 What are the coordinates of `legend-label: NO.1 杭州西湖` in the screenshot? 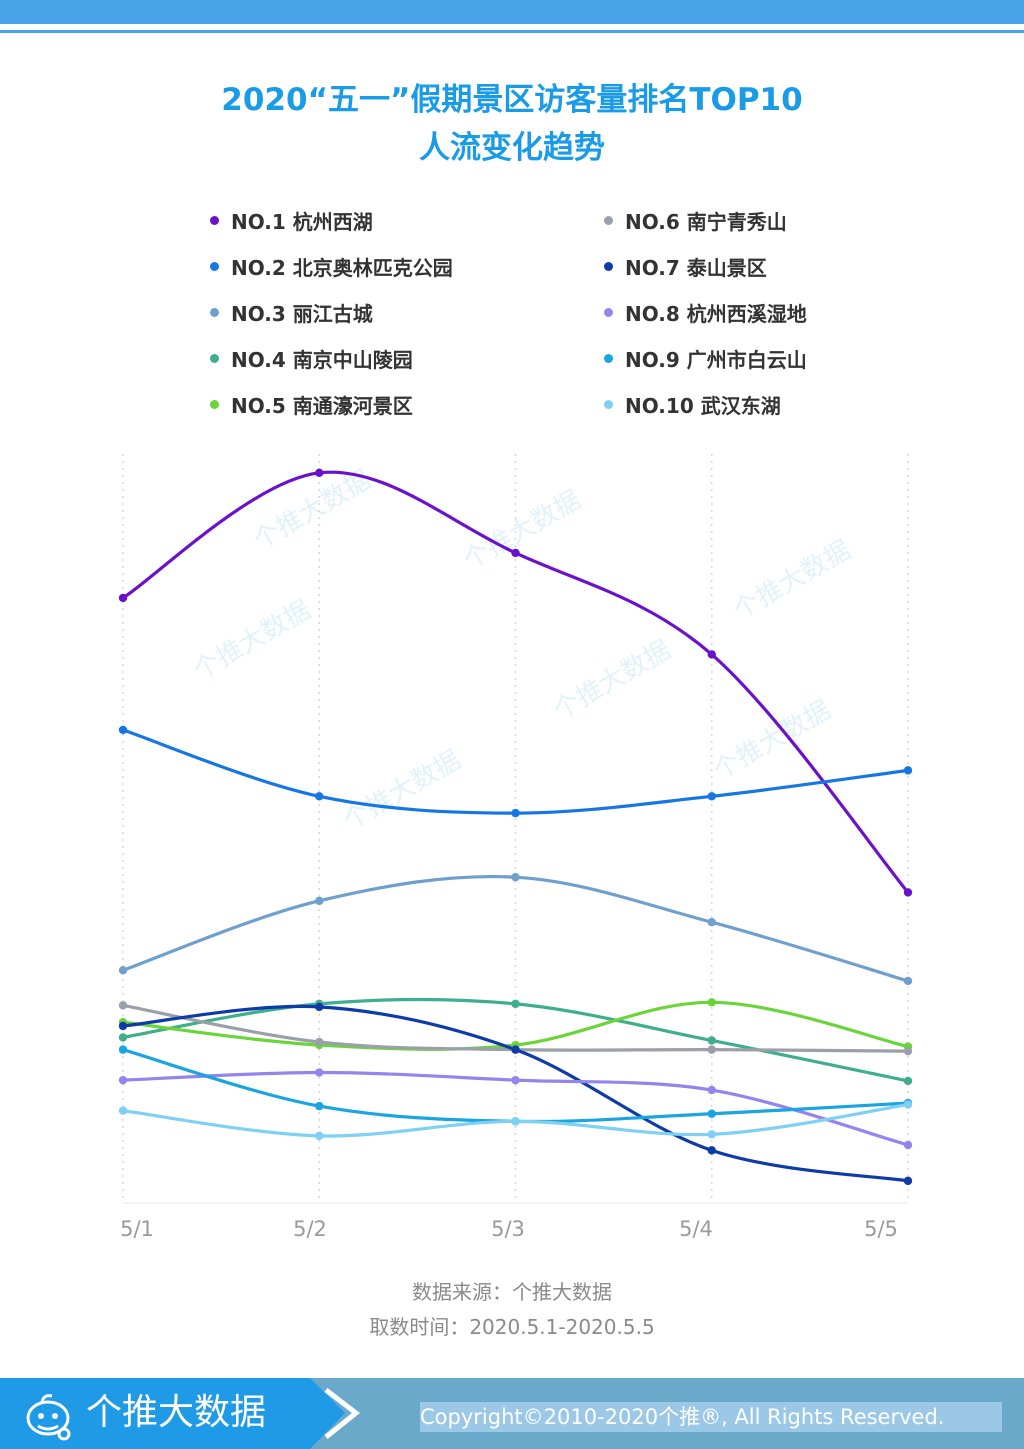 It's located at (302, 221).